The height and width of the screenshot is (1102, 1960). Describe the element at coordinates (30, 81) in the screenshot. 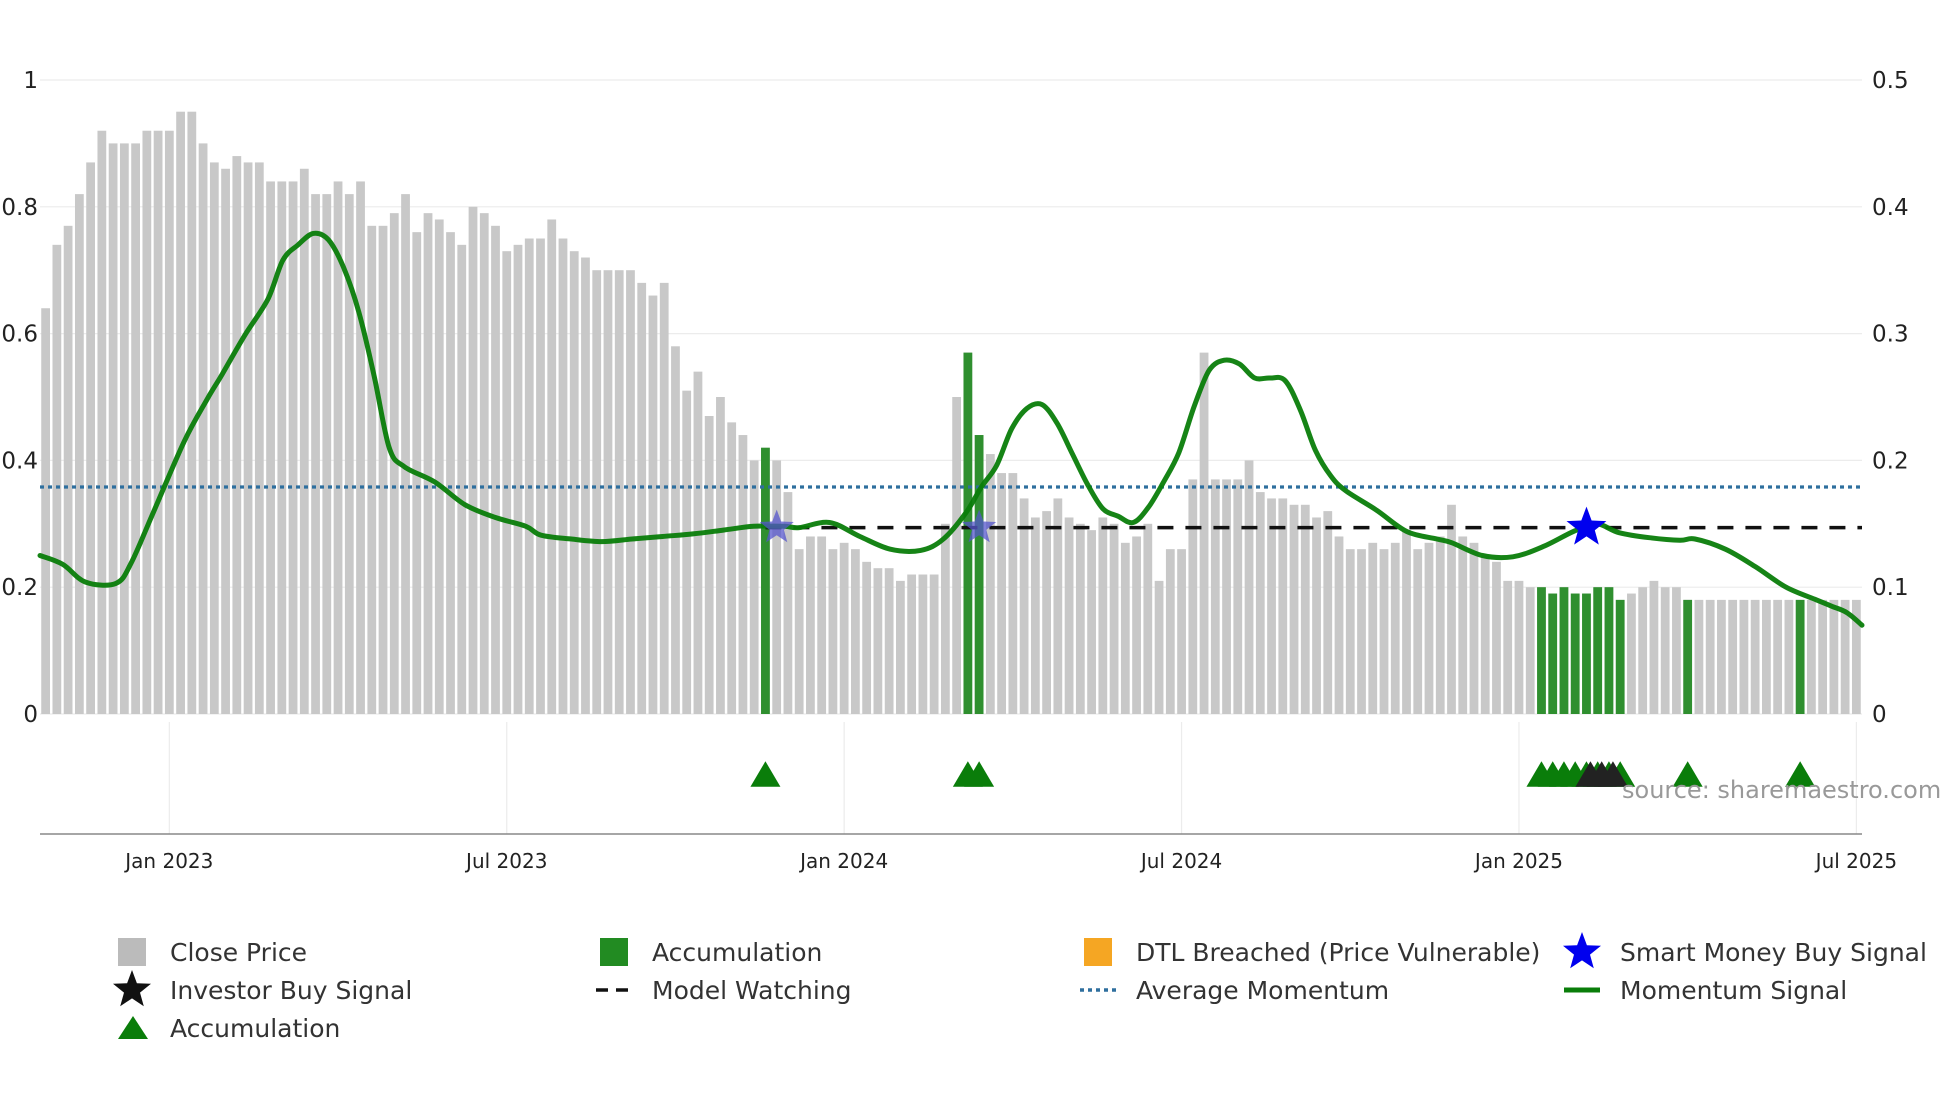

I see `y-left-tick-label: 1` at that location.